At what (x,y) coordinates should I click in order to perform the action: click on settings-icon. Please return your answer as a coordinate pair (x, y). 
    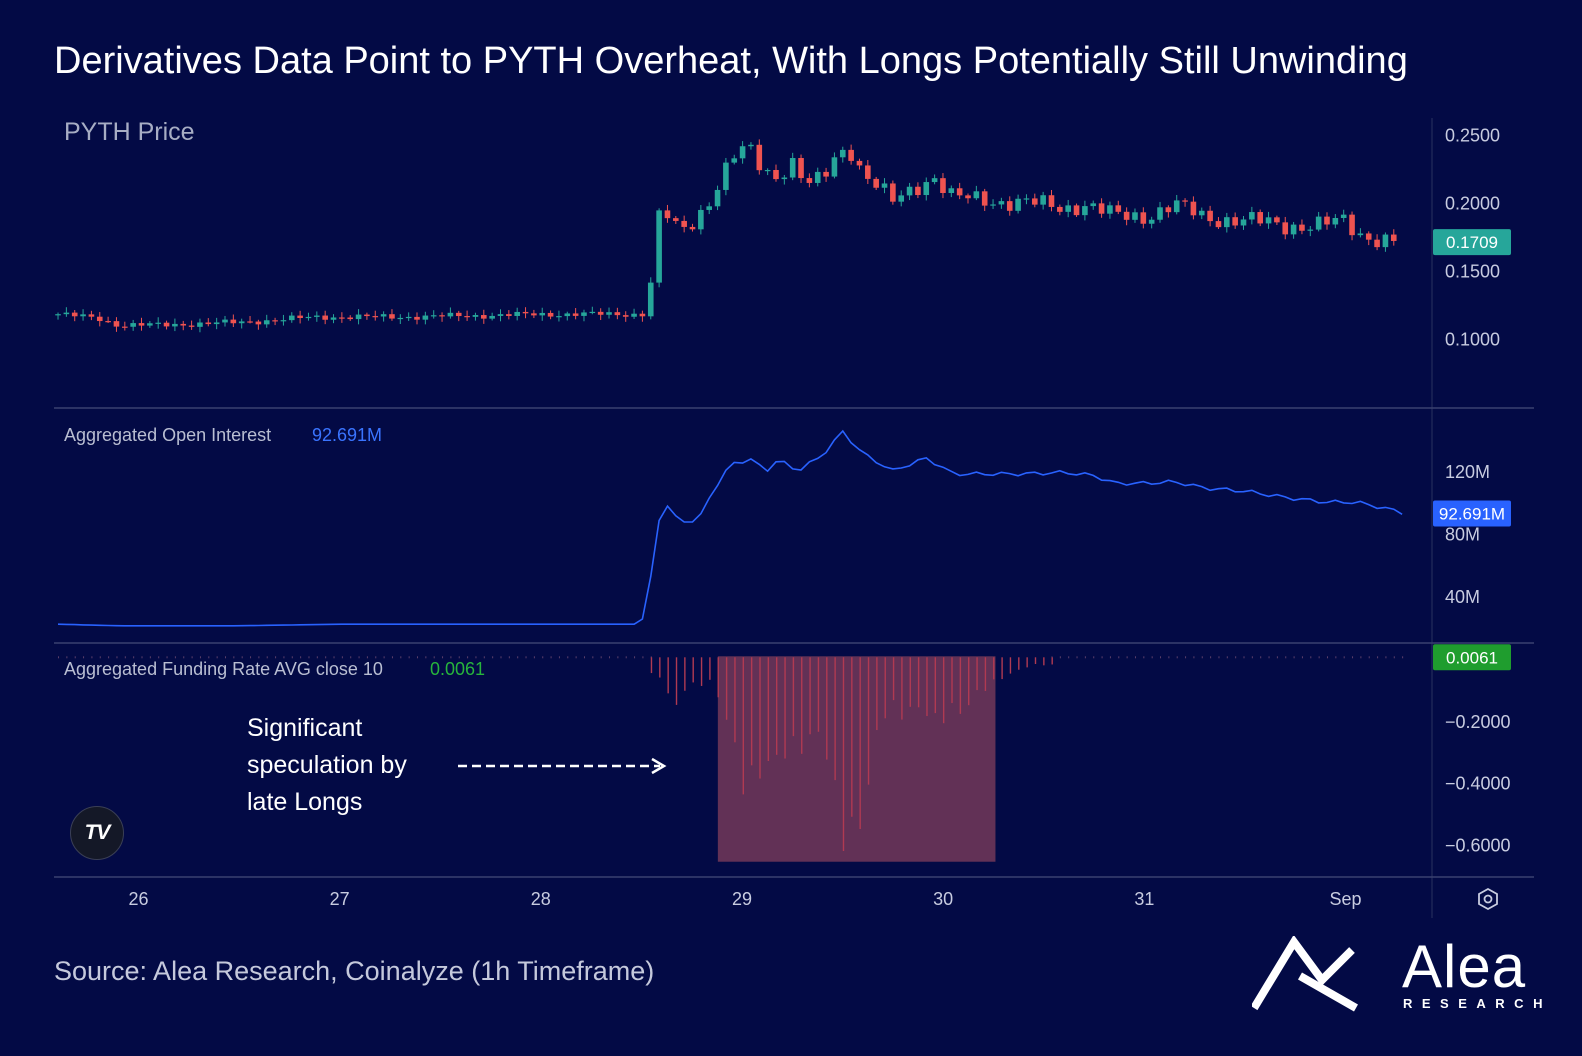
    Looking at the image, I should click on (1488, 899).